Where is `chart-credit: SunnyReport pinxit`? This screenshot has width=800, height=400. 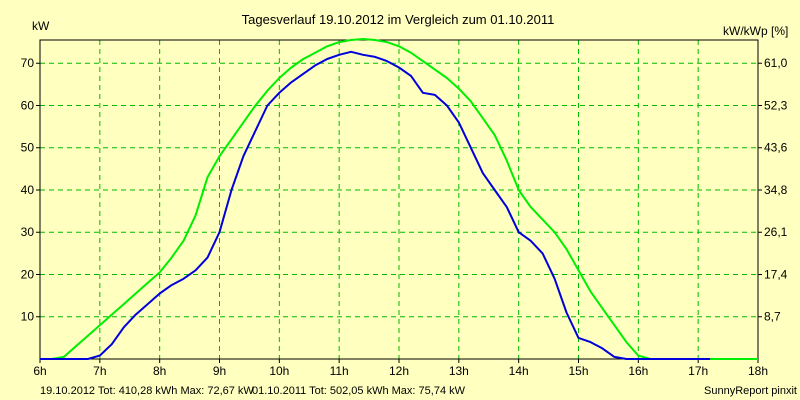
chart-credit: SunnyReport pinxit is located at coordinates (750, 391).